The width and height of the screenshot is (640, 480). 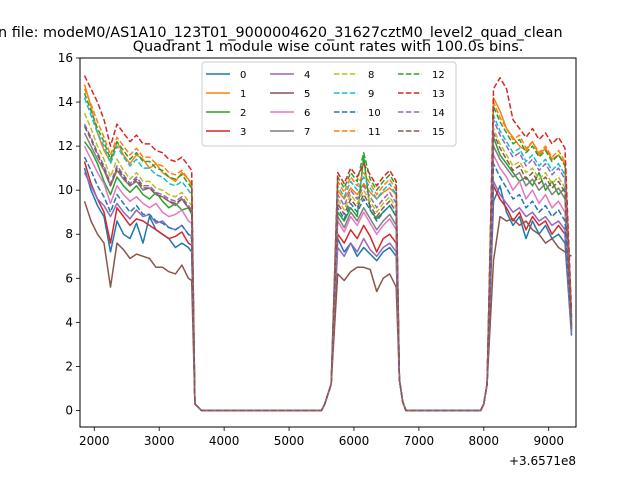 What do you see at coordinates (329, 104) in the screenshot?
I see `legend-box` at bounding box center [329, 104].